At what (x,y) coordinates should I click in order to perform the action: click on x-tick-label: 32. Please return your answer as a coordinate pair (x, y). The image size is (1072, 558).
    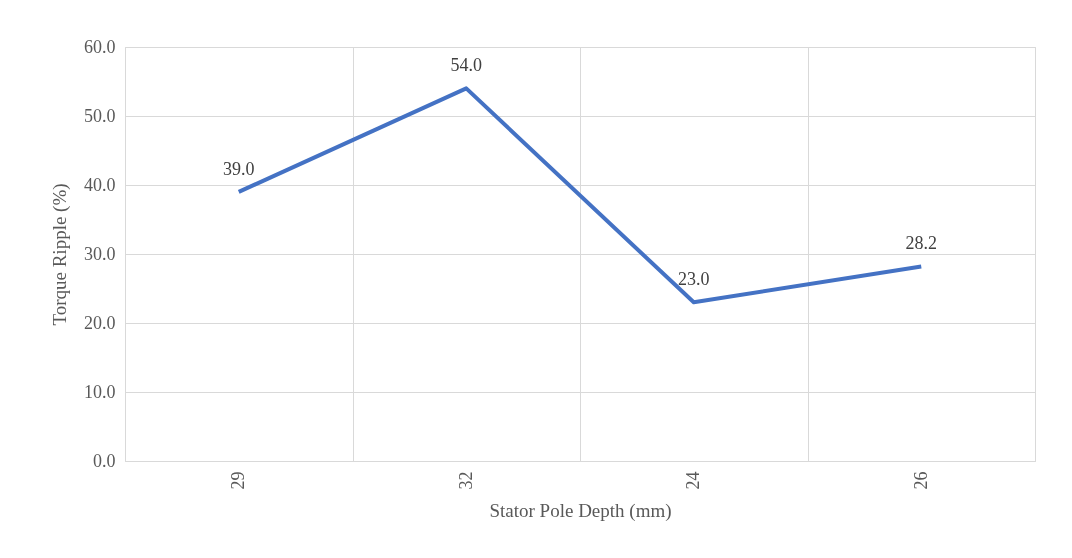
    Looking at the image, I should click on (465, 480).